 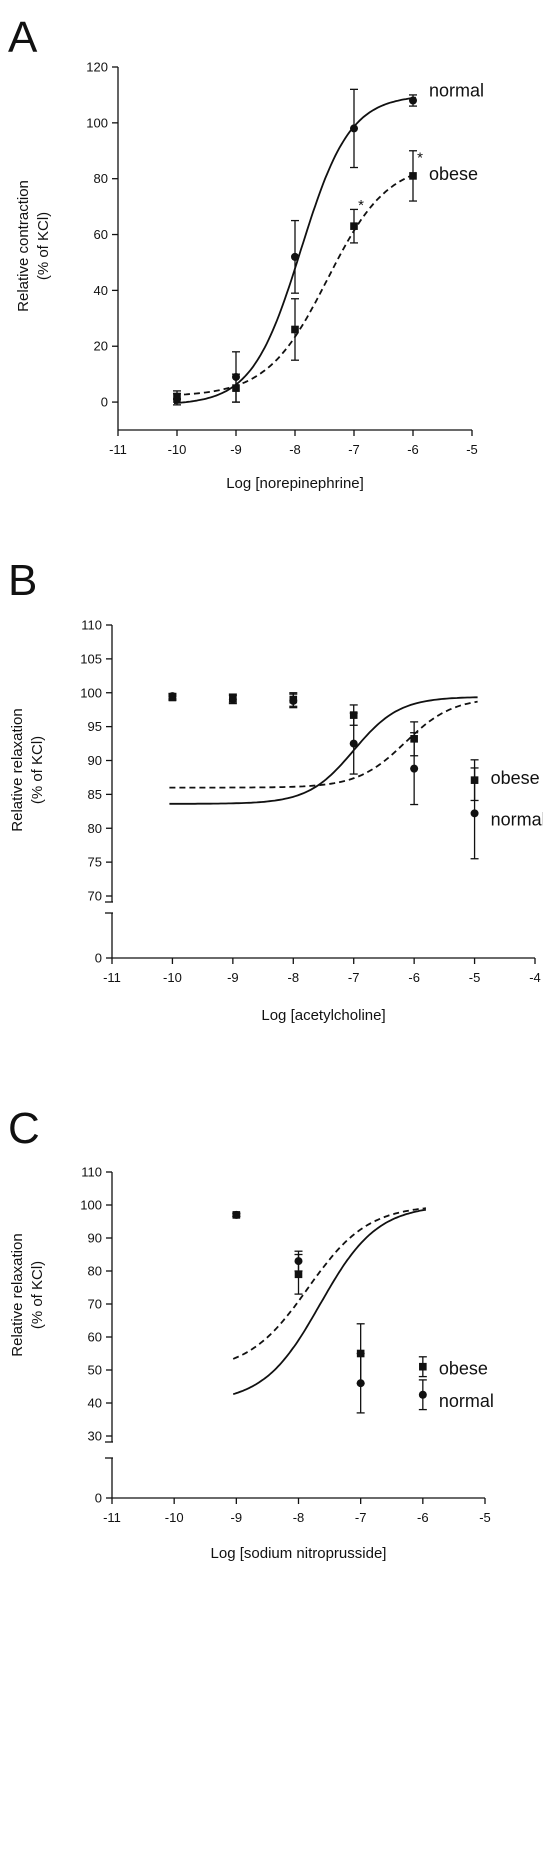 What do you see at coordinates (299, 1553) in the screenshot?
I see `x-axis-label: Log [sodium nitroprusside]` at bounding box center [299, 1553].